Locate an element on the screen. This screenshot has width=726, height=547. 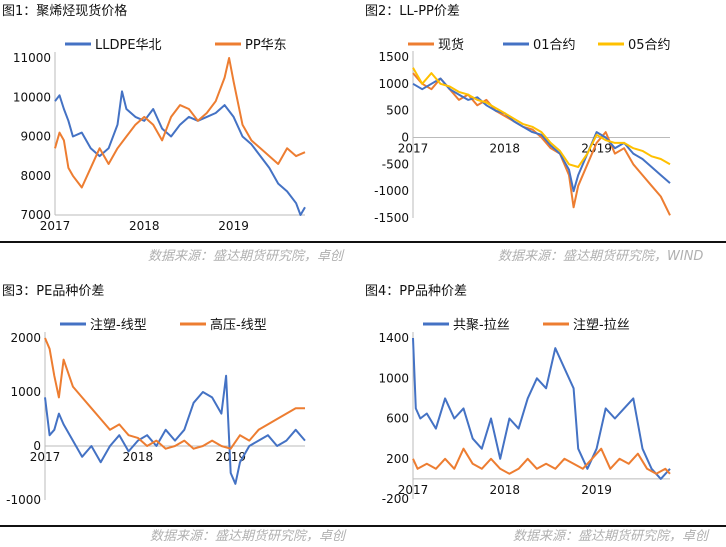
legend-label: 高压-线型 is located at coordinates (238, 325).